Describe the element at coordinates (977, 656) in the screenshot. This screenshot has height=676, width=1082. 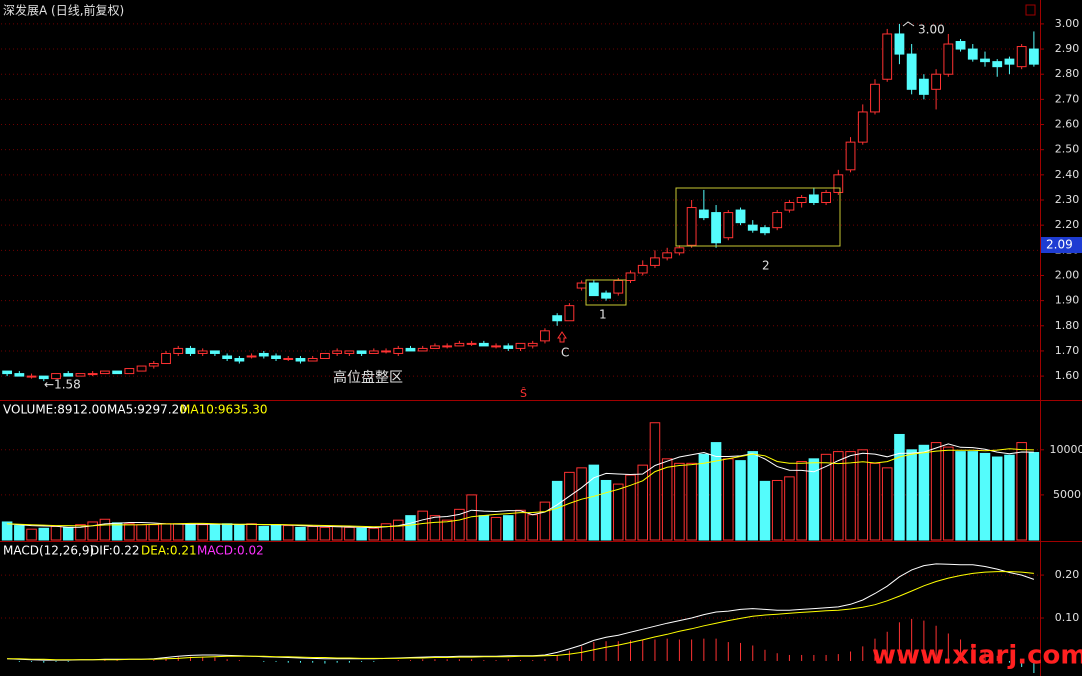
I see `watermark: www.xiarj.com` at that location.